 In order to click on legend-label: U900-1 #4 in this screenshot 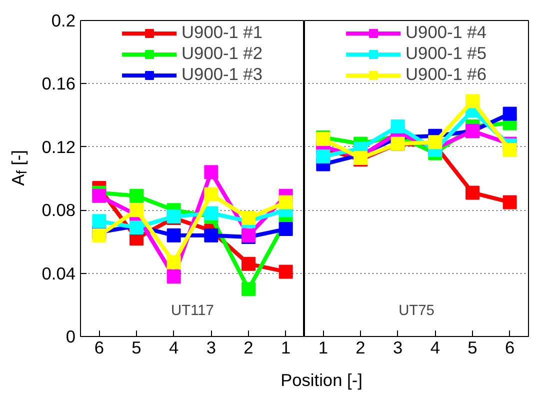, I will do `click(446, 32)`.